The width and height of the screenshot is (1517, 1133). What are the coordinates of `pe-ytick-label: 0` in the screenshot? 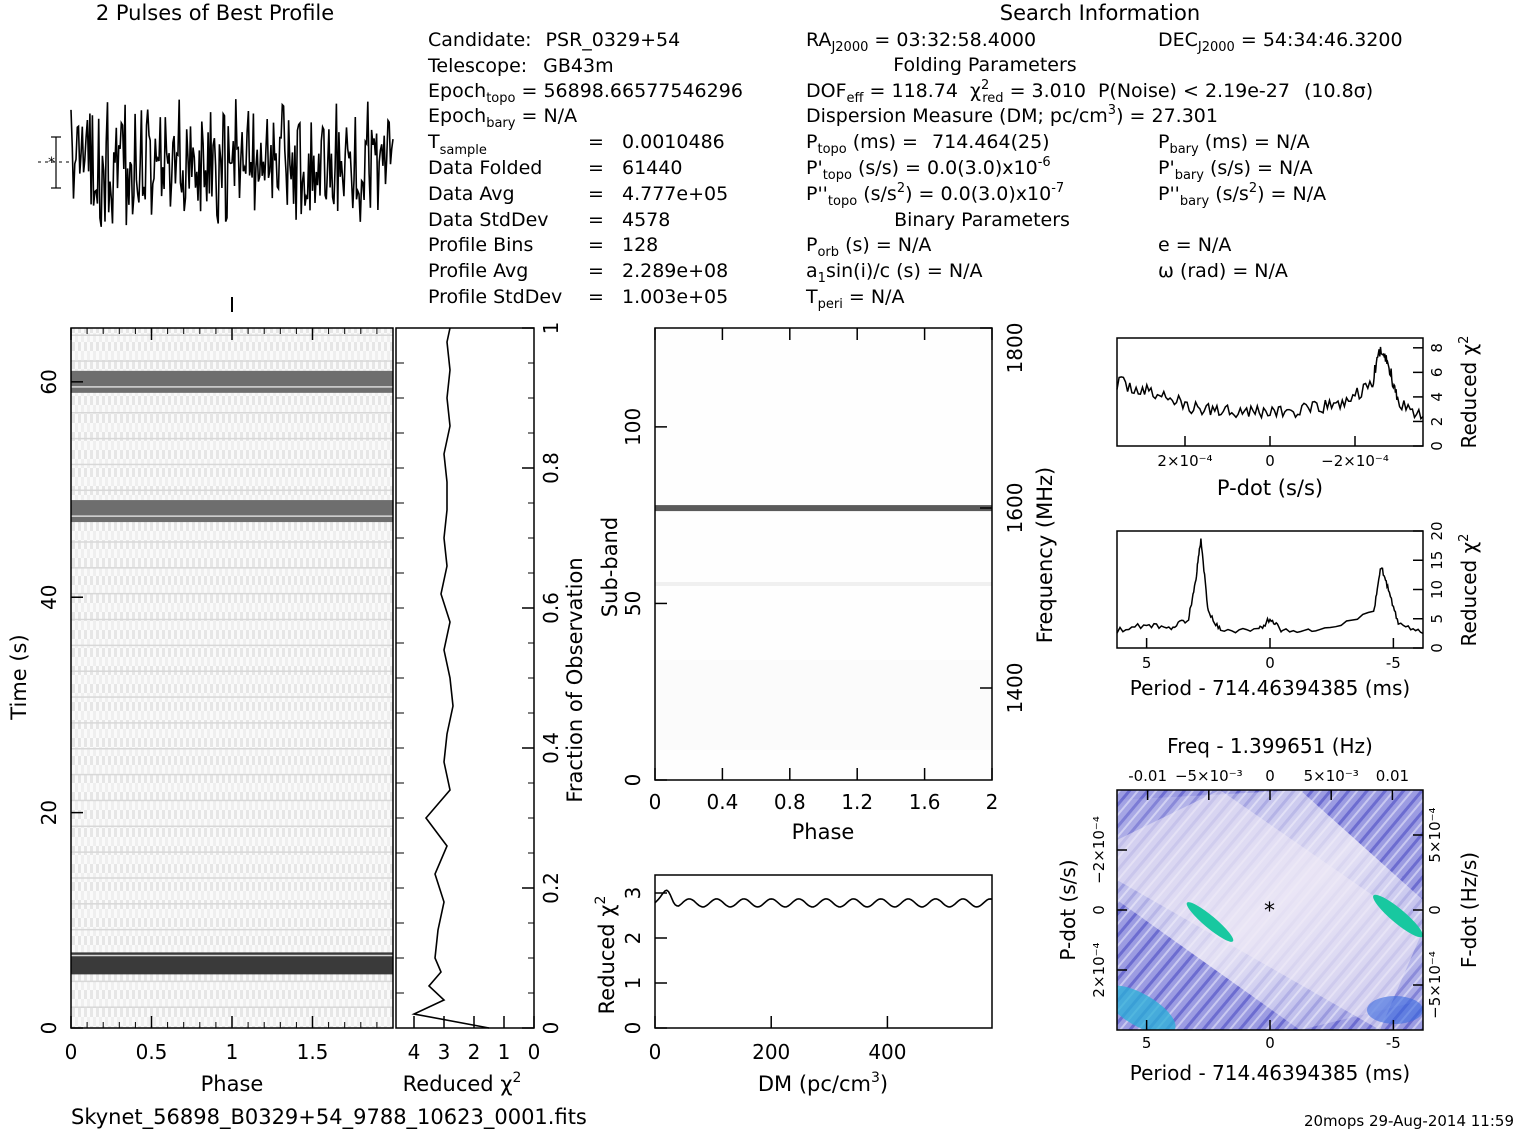 It's located at (1437, 648).